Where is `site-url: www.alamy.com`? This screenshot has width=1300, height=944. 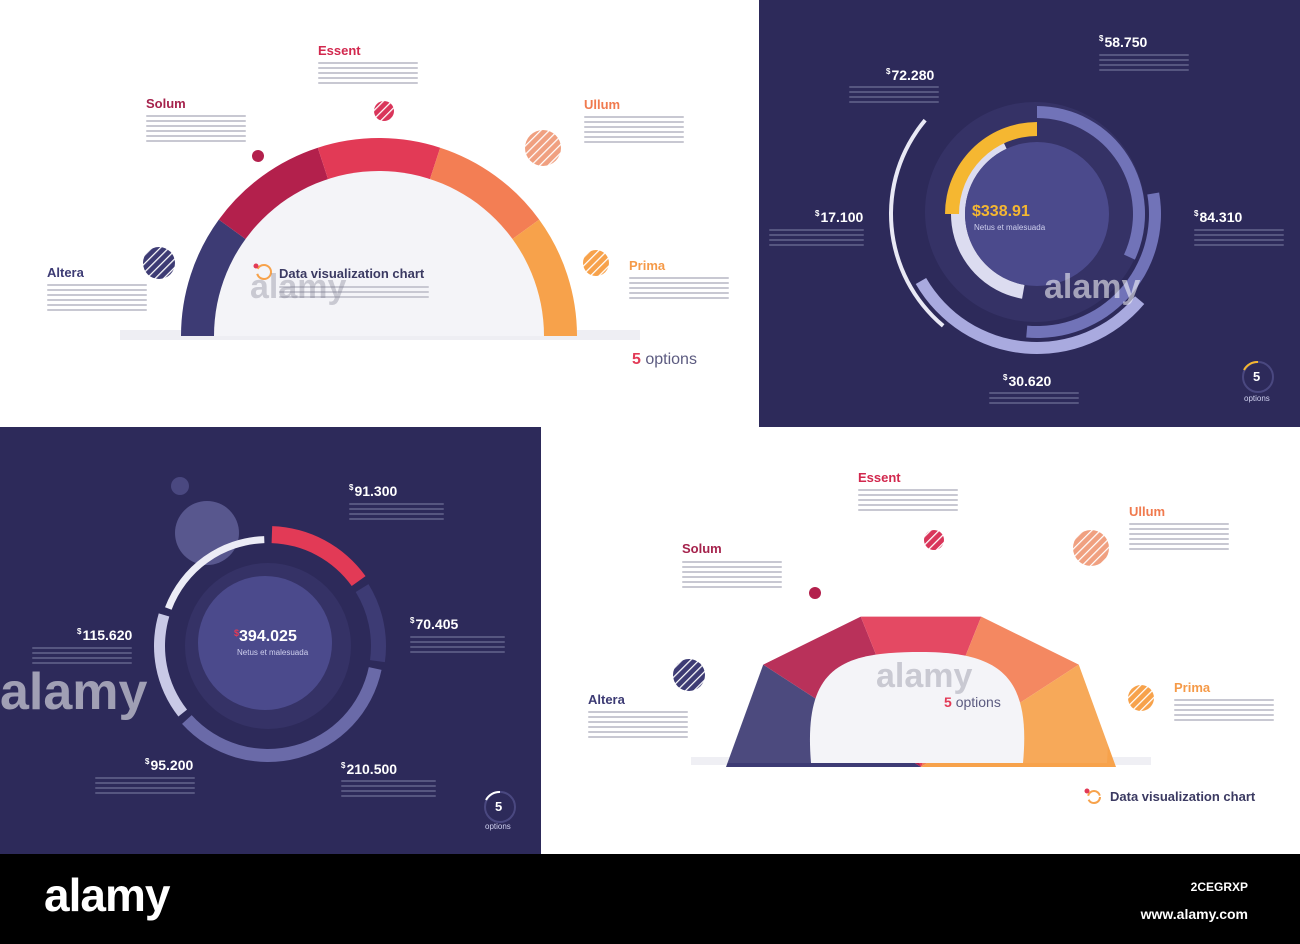 site-url: www.alamy.com is located at coordinates (1194, 914).